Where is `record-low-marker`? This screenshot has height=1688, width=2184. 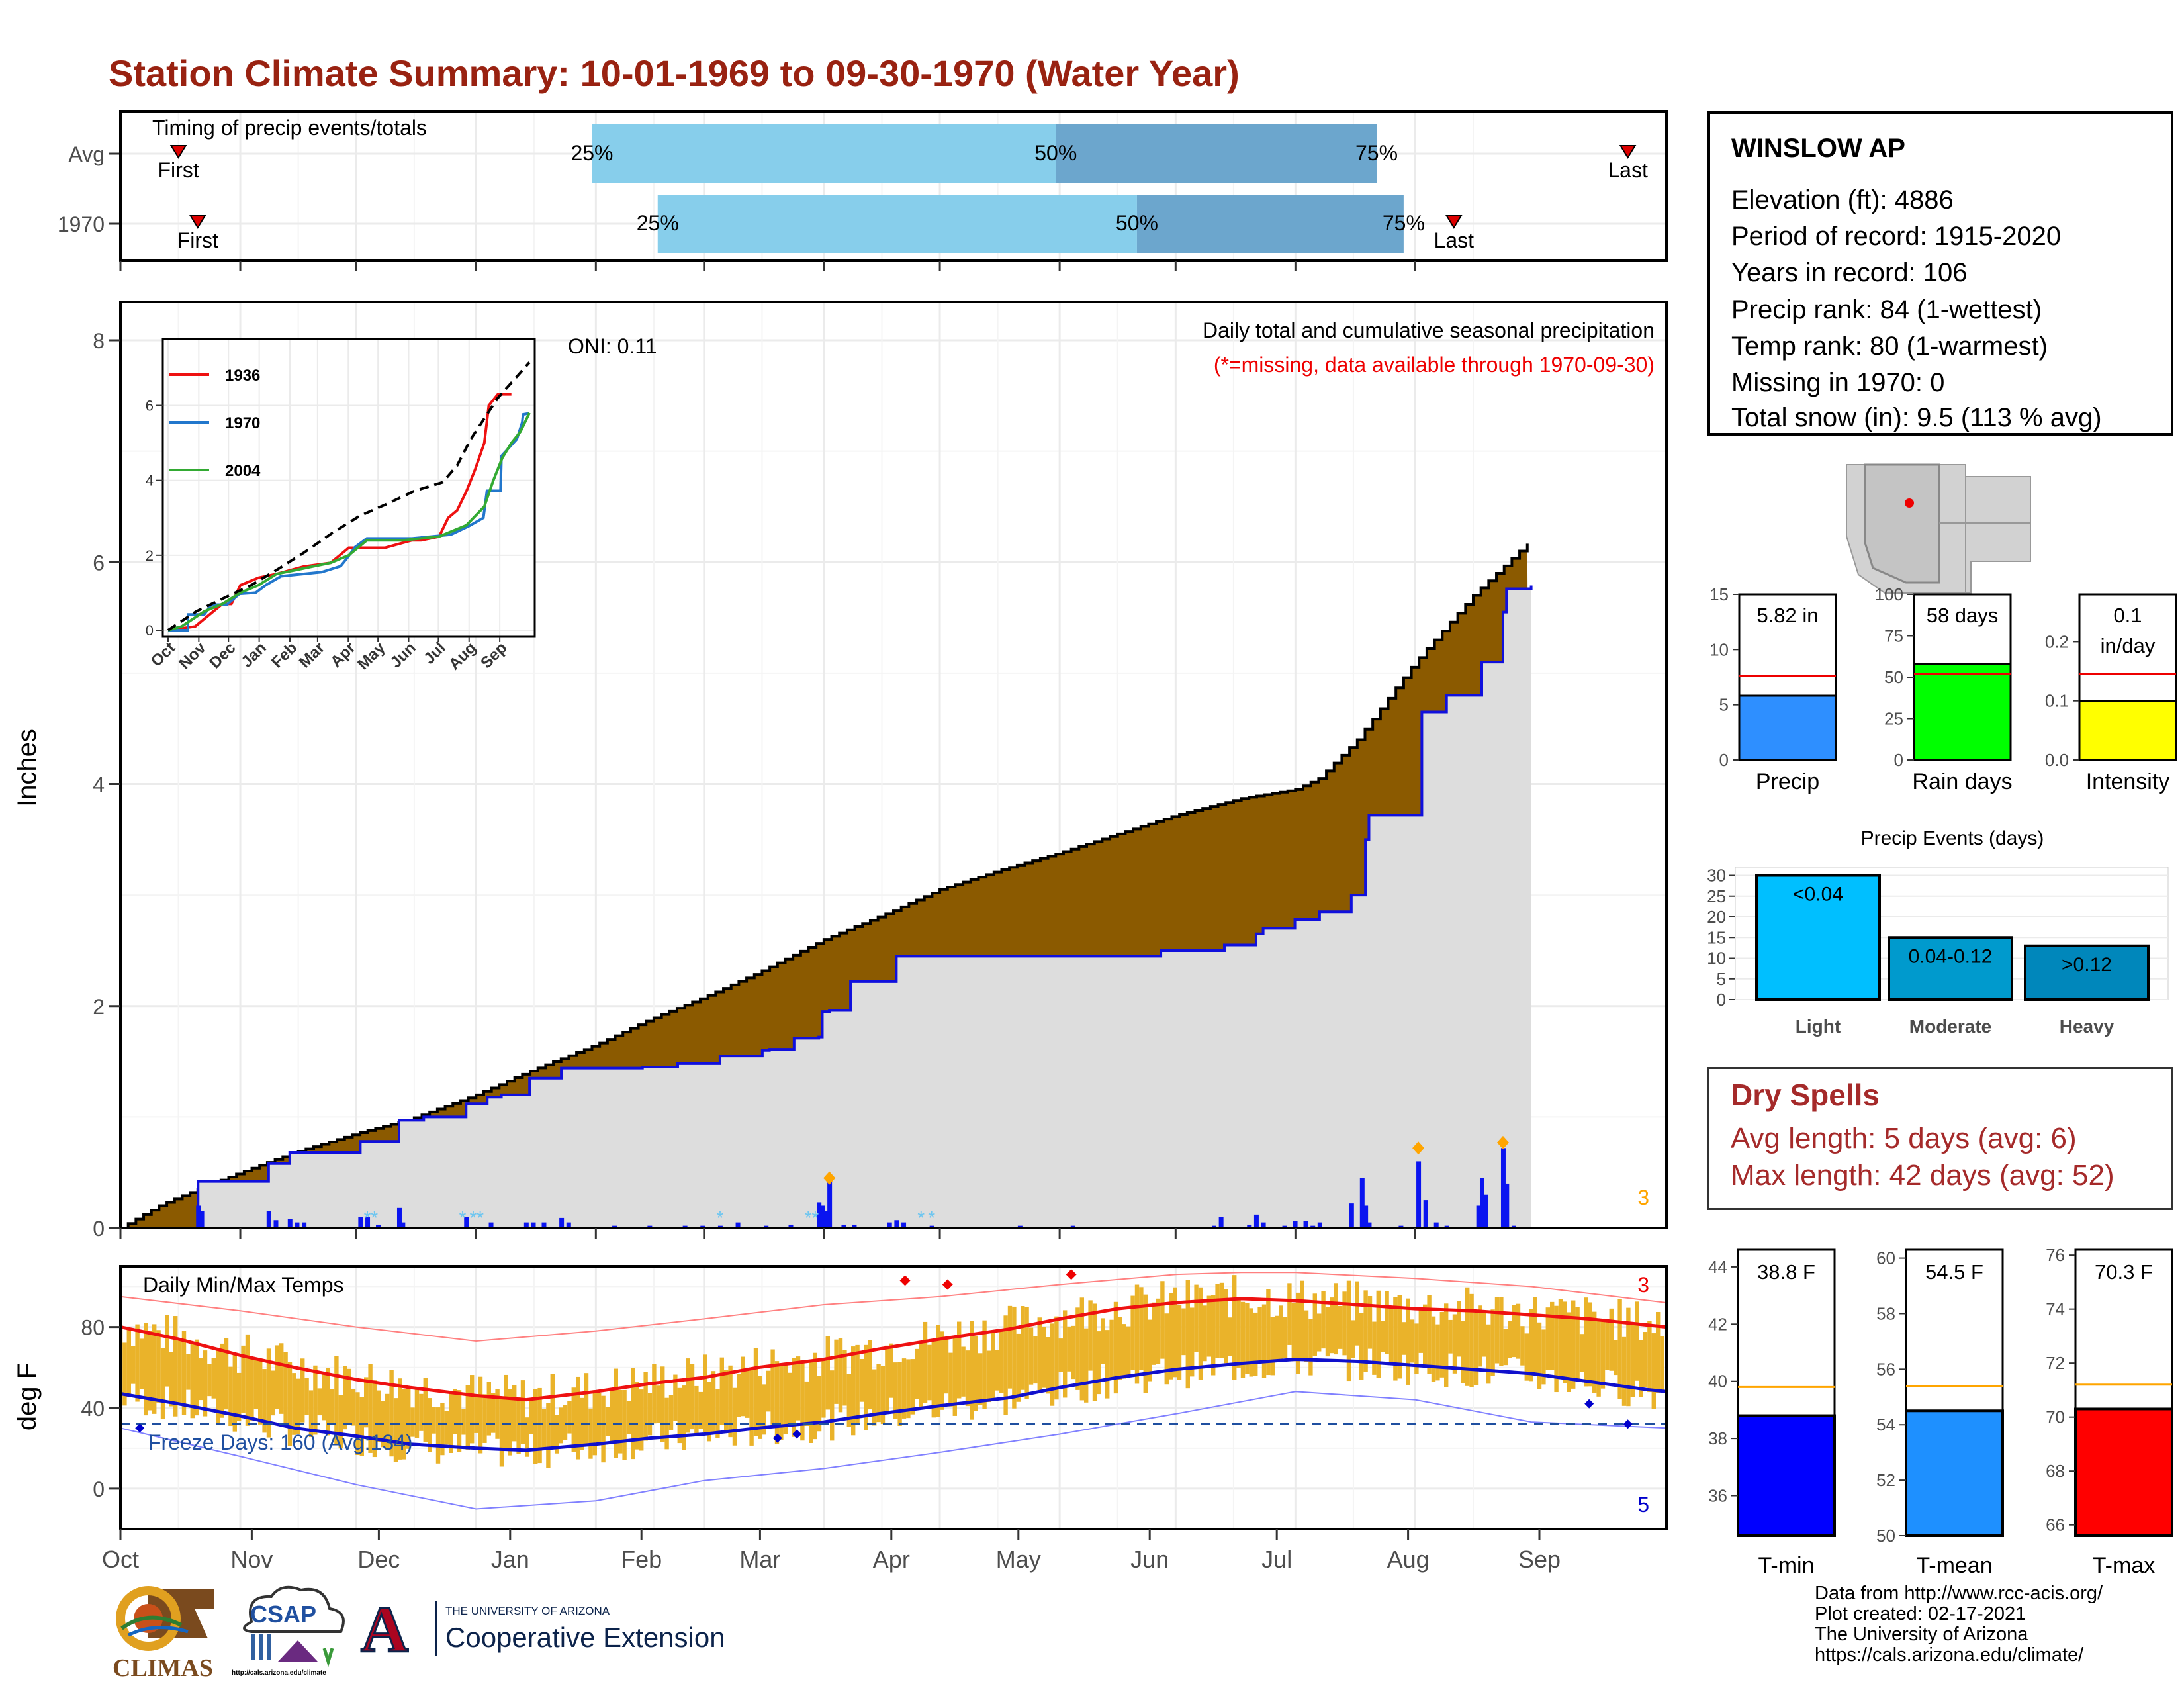
record-low-marker is located at coordinates (1589, 1404).